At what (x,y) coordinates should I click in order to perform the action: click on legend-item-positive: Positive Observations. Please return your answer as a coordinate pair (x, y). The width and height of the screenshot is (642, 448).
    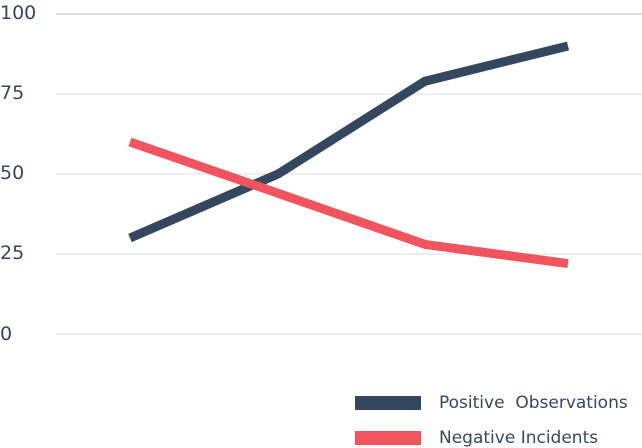
    Looking at the image, I should click on (491, 403).